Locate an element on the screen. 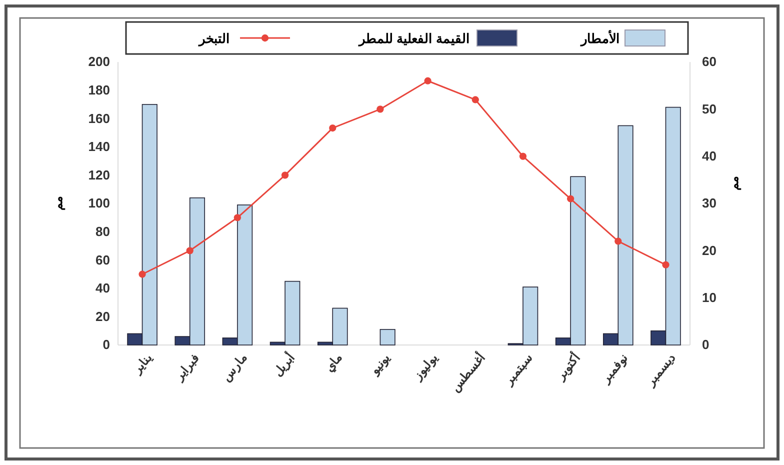 The height and width of the screenshot is (465, 784). x-tick-label: نوفمبر is located at coordinates (615, 368).